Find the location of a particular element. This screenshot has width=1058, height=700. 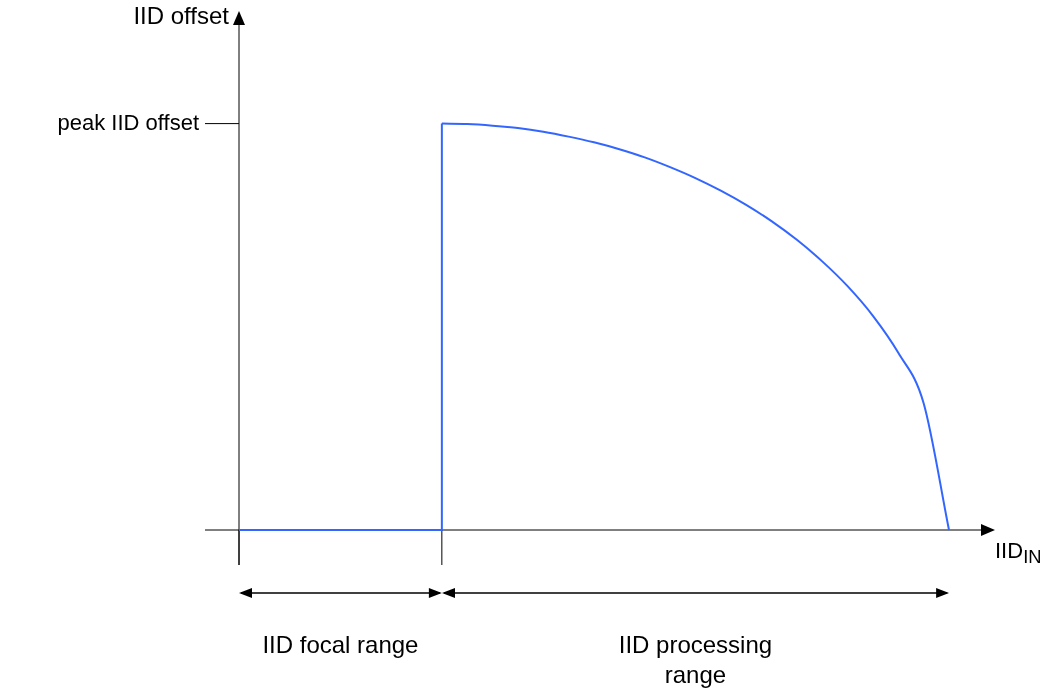

x-axis-title: IID$_{IN}$ is located at coordinates (1018, 553).